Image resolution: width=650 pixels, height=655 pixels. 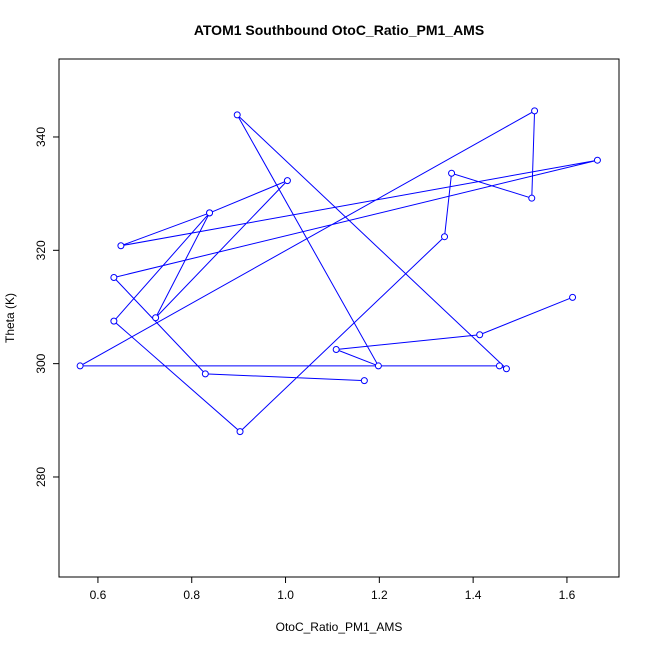 What do you see at coordinates (285, 595) in the screenshot?
I see `x-tick-label: 1.0` at bounding box center [285, 595].